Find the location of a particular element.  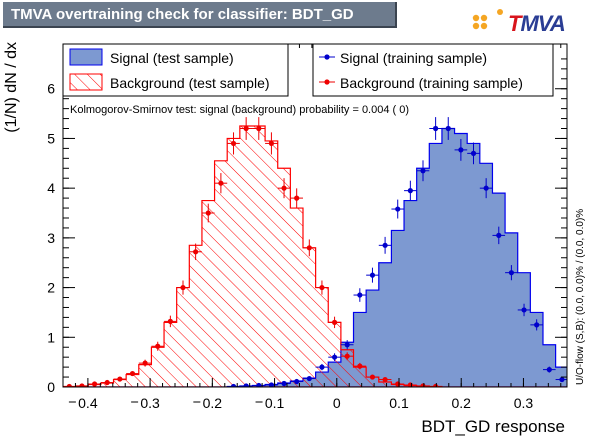

tmva-logo is located at coordinates (487, 19).